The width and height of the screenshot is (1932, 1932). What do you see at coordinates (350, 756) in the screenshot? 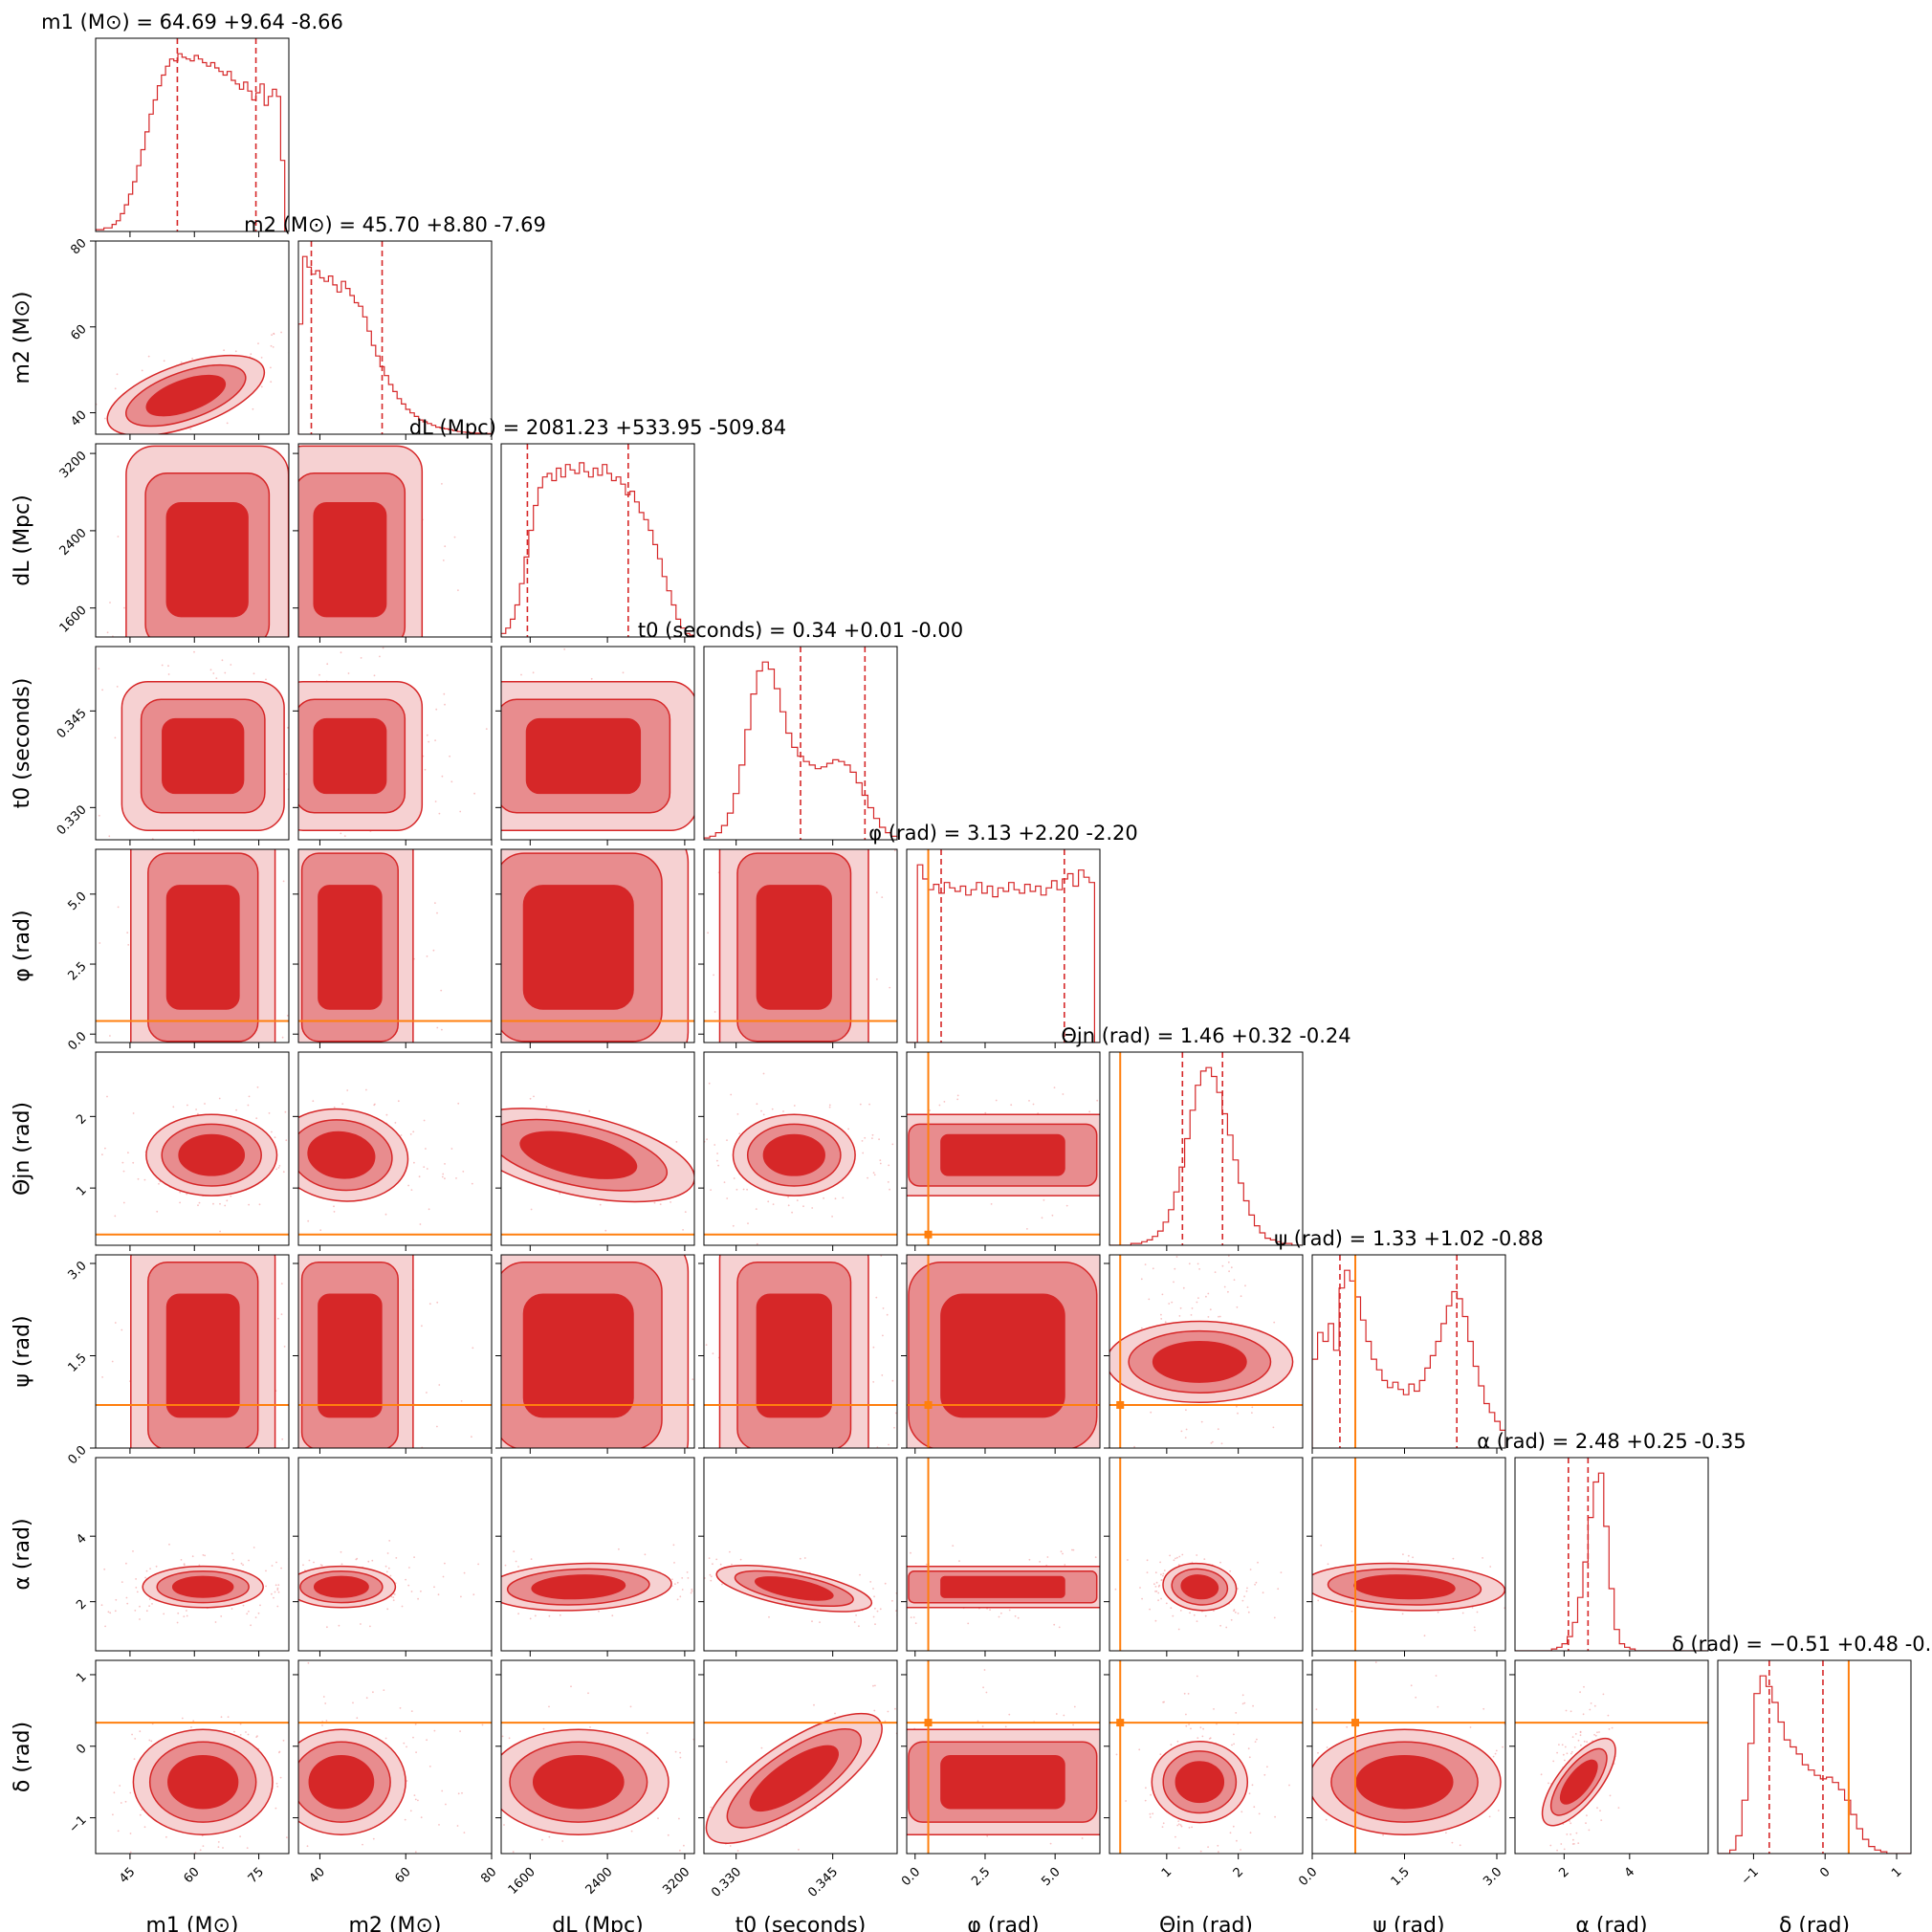
I see `contour-1sigma` at bounding box center [350, 756].